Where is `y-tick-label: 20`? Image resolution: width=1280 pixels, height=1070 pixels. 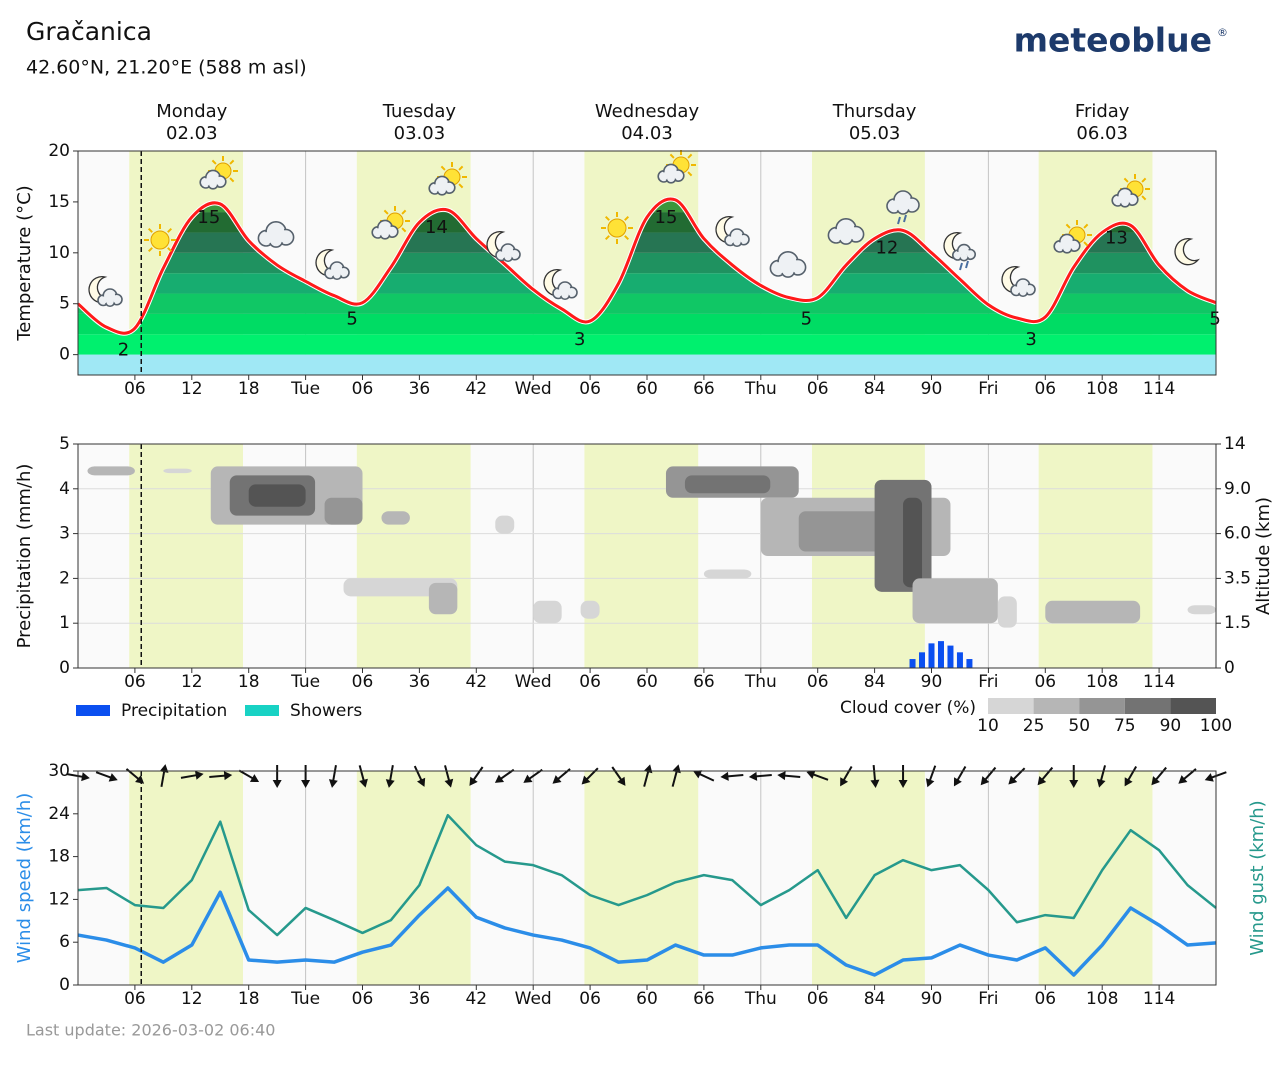 y-tick-label: 20 is located at coordinates (59, 151).